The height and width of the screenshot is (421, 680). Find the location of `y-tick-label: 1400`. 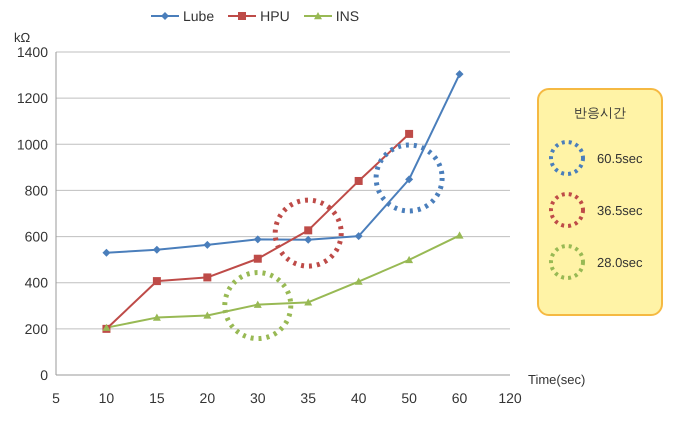

y-tick-label: 1400 is located at coordinates (32, 52).